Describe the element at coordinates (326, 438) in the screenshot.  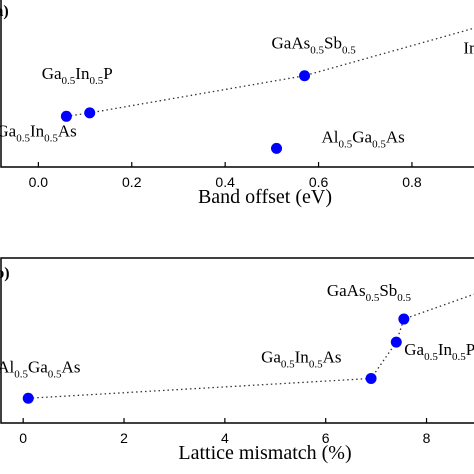
I see `x-tick-label: 6` at that location.